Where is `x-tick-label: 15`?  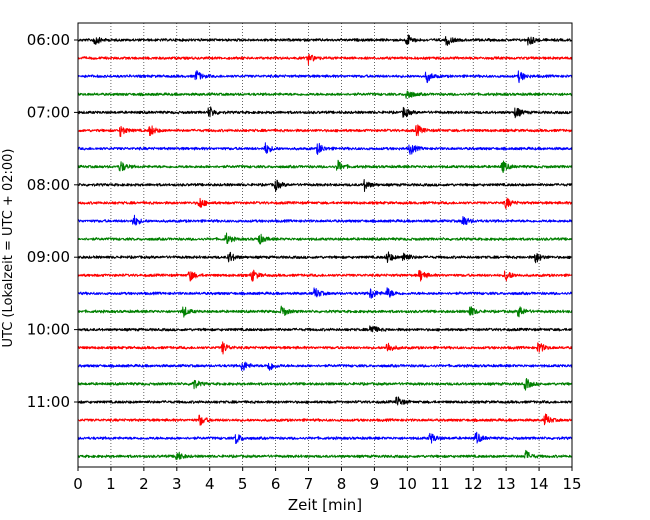 x-tick-label: 15 is located at coordinates (571, 484).